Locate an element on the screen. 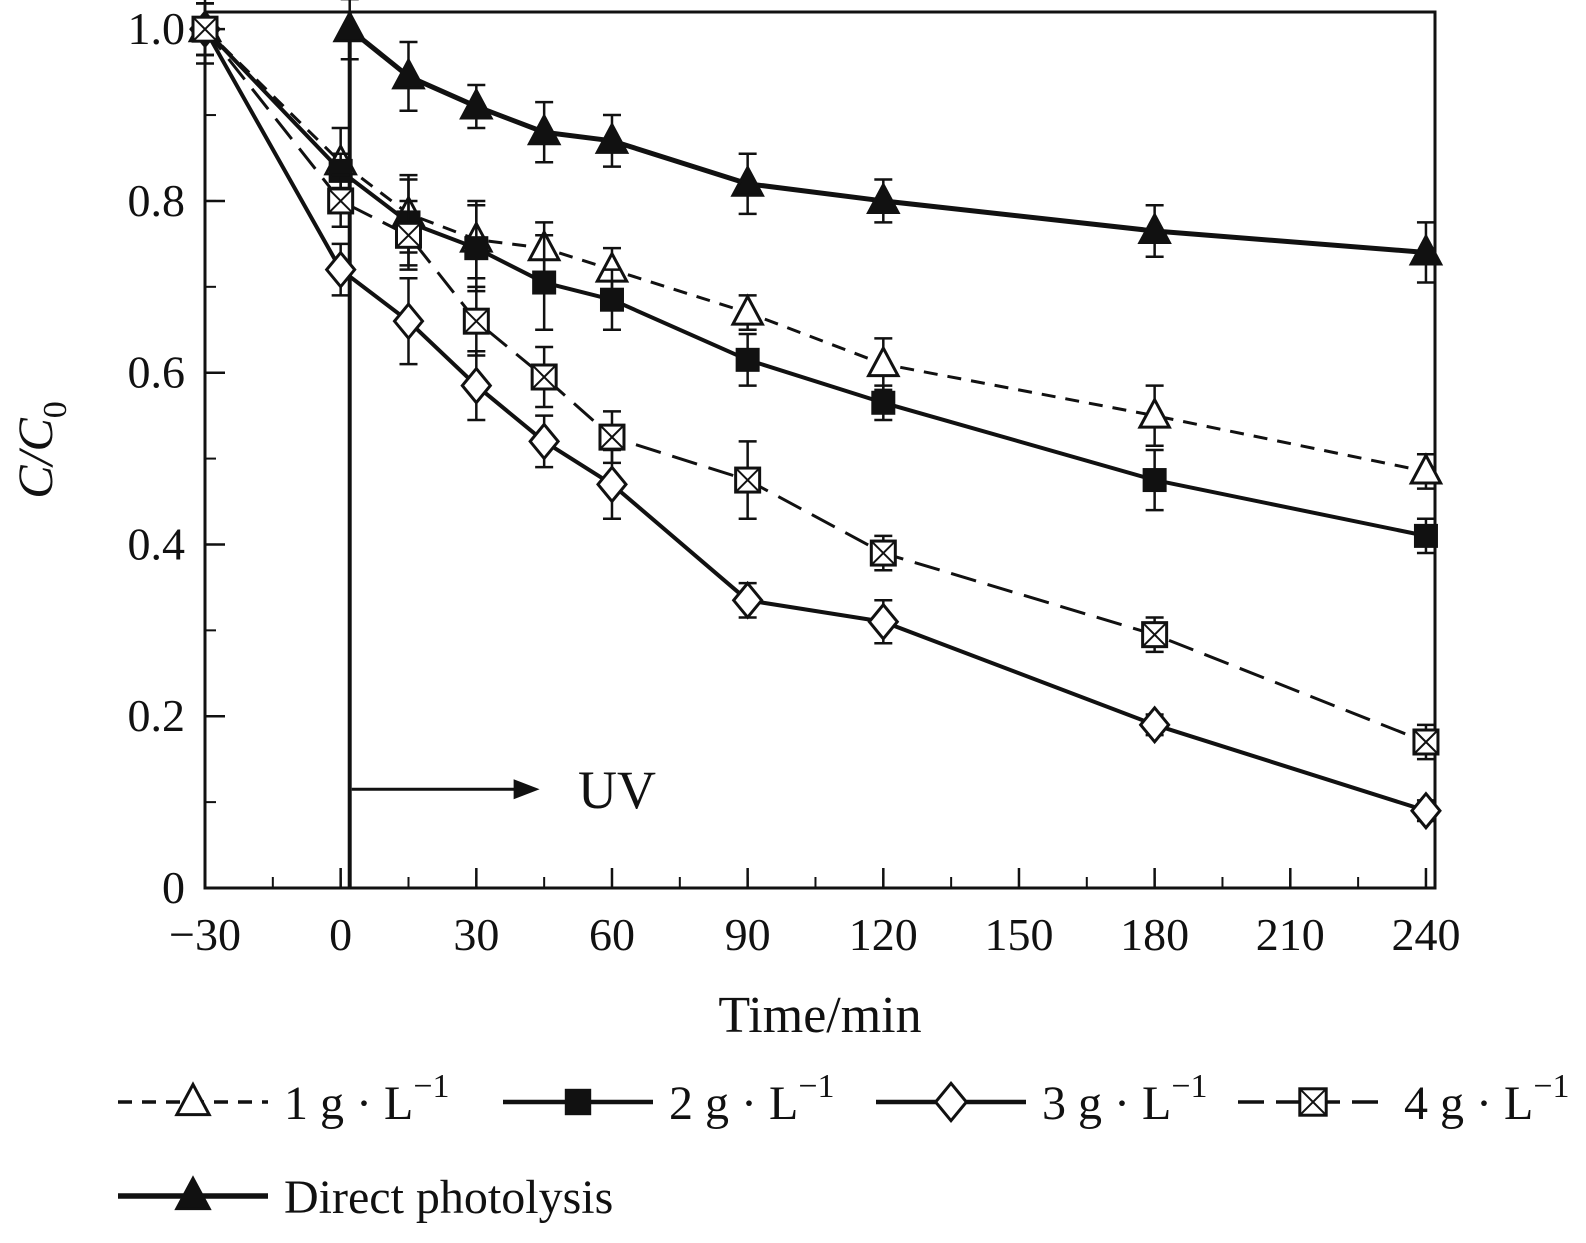 This screenshot has height=1243, width=1586. legend-item-3: 3 g · L−1 is located at coordinates (1042, 1099).